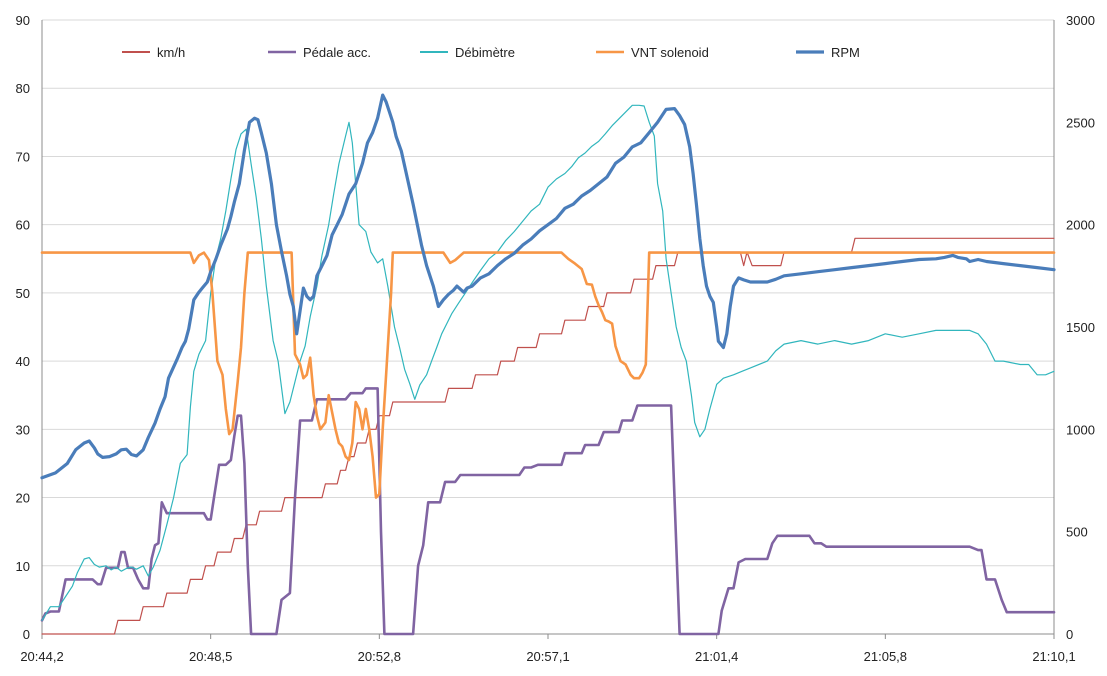 Image resolution: width=1107 pixels, height=676 pixels. What do you see at coordinates (547, 656) in the screenshot?
I see `x-tick-label: 20:57,1` at bounding box center [547, 656].